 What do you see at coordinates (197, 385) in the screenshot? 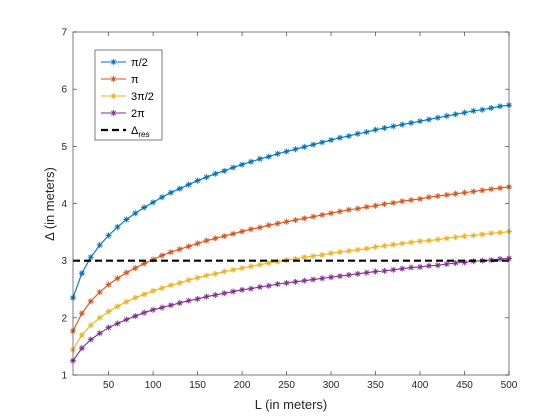
I see `x-tick-label: 150` at bounding box center [197, 385].